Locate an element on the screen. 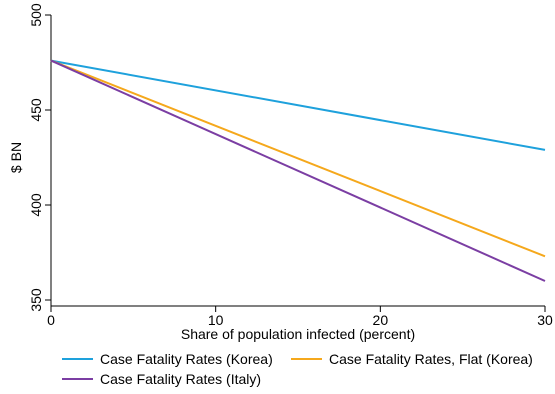 The width and height of the screenshot is (555, 394). y-tick-label: 500 is located at coordinates (36, 15).